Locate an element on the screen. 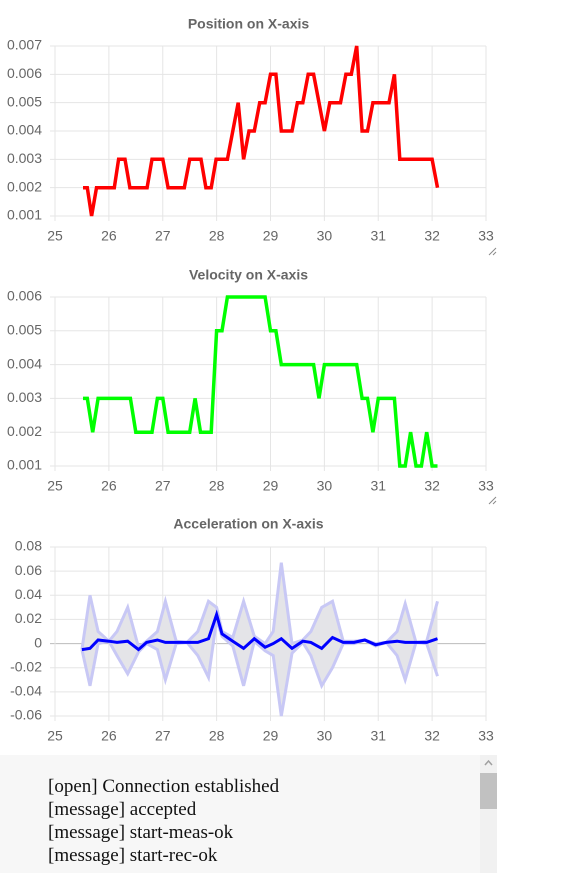 This screenshot has width=565, height=873. log-line: [message] start-rec-ok is located at coordinates (133, 855).